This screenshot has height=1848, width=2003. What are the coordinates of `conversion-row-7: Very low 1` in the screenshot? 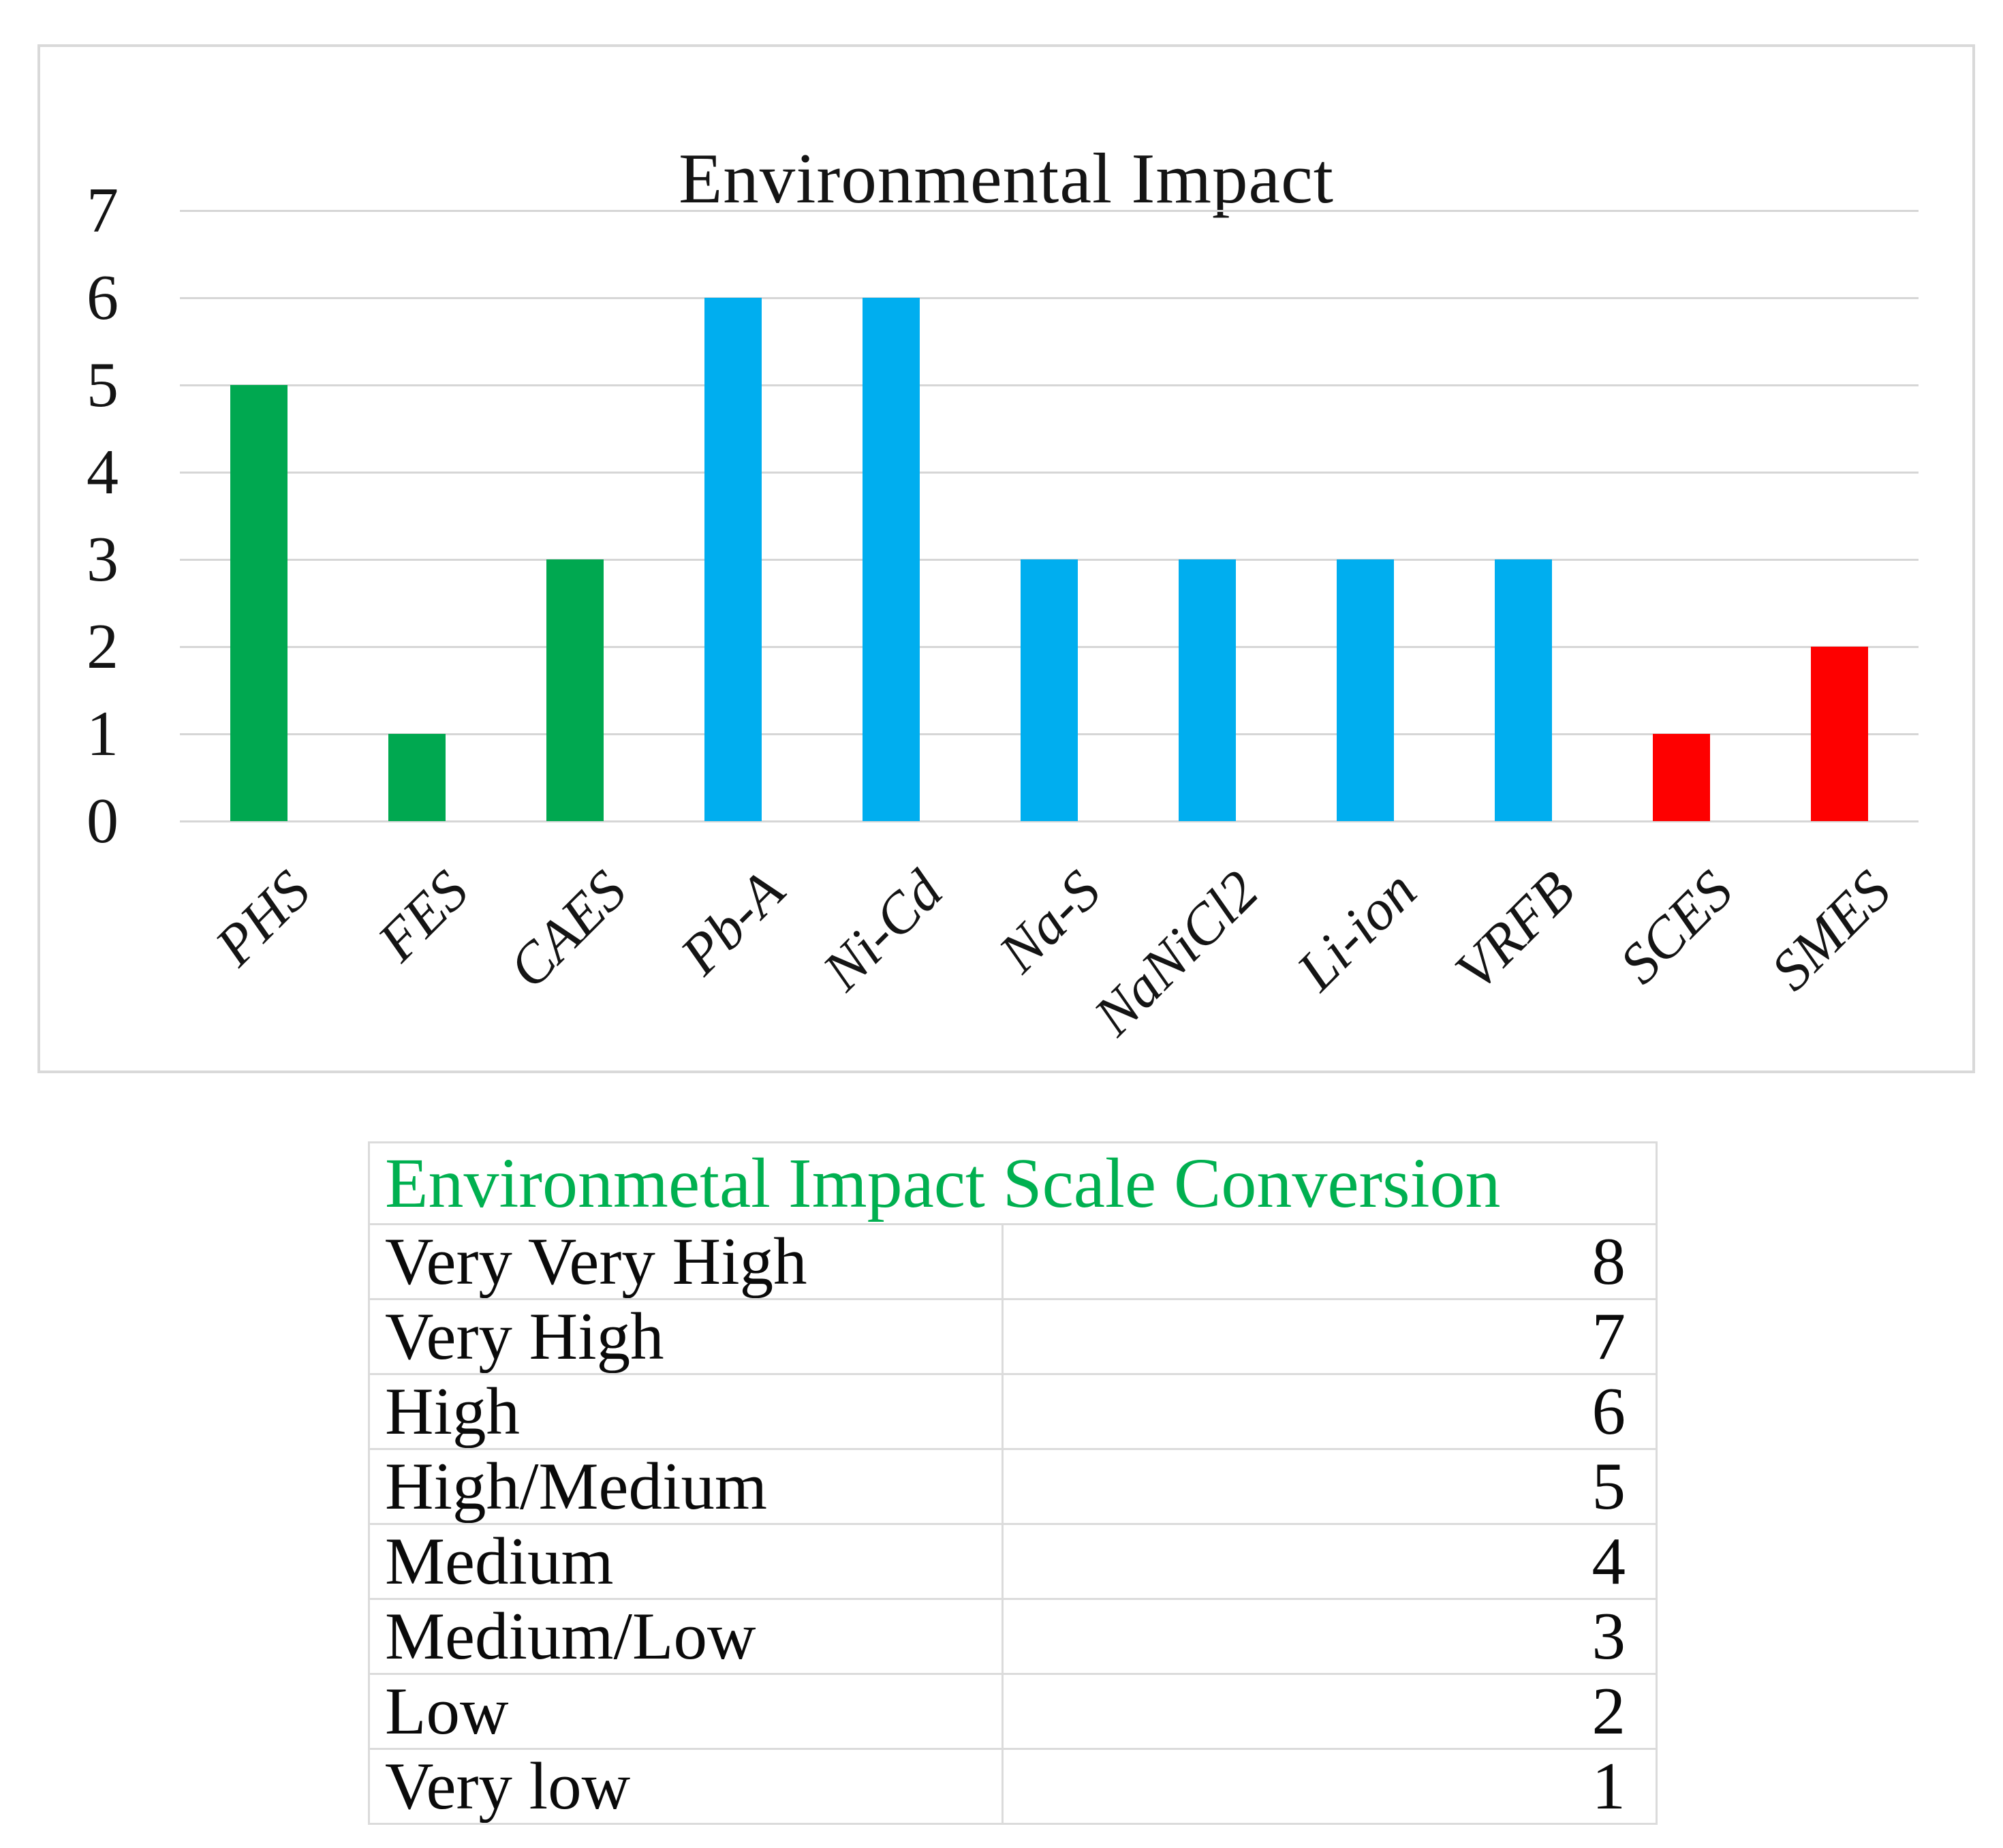 It's located at (1013, 1786).